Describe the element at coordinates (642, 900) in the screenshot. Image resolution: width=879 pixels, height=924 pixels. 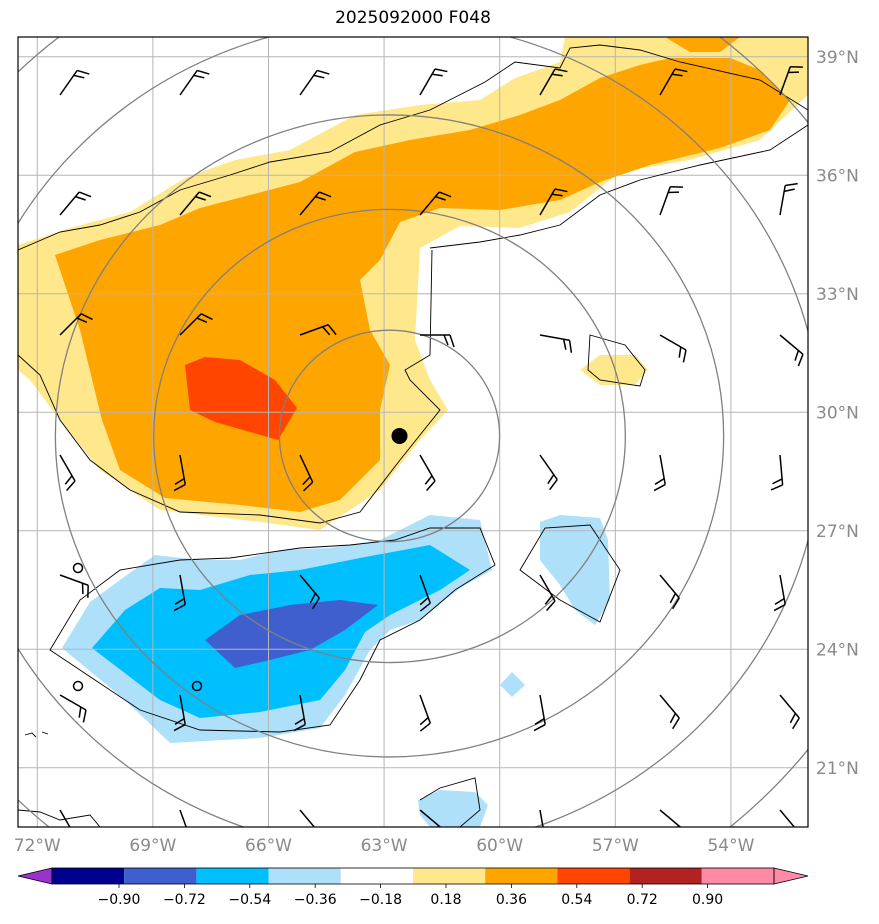
I see `colorbar-tick-label: 0.72` at that location.